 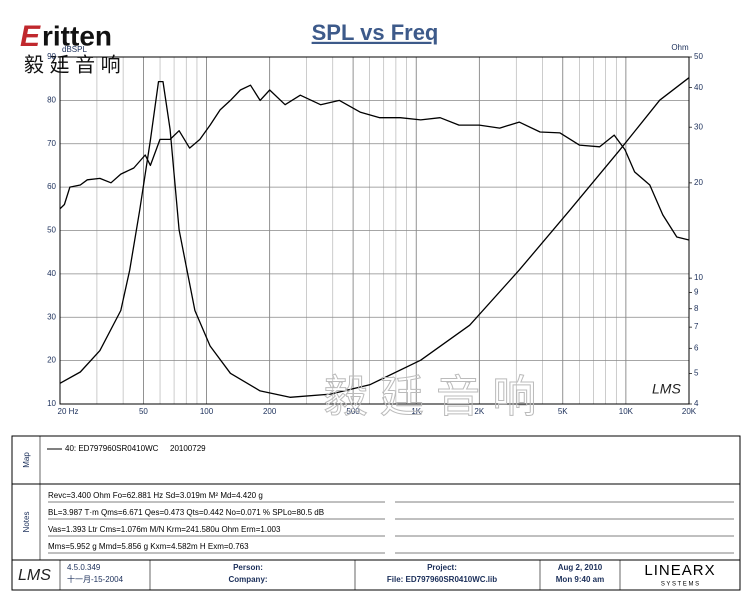 What do you see at coordinates (696, 403) in the screenshot?
I see `y2-tick-label: 4` at bounding box center [696, 403].